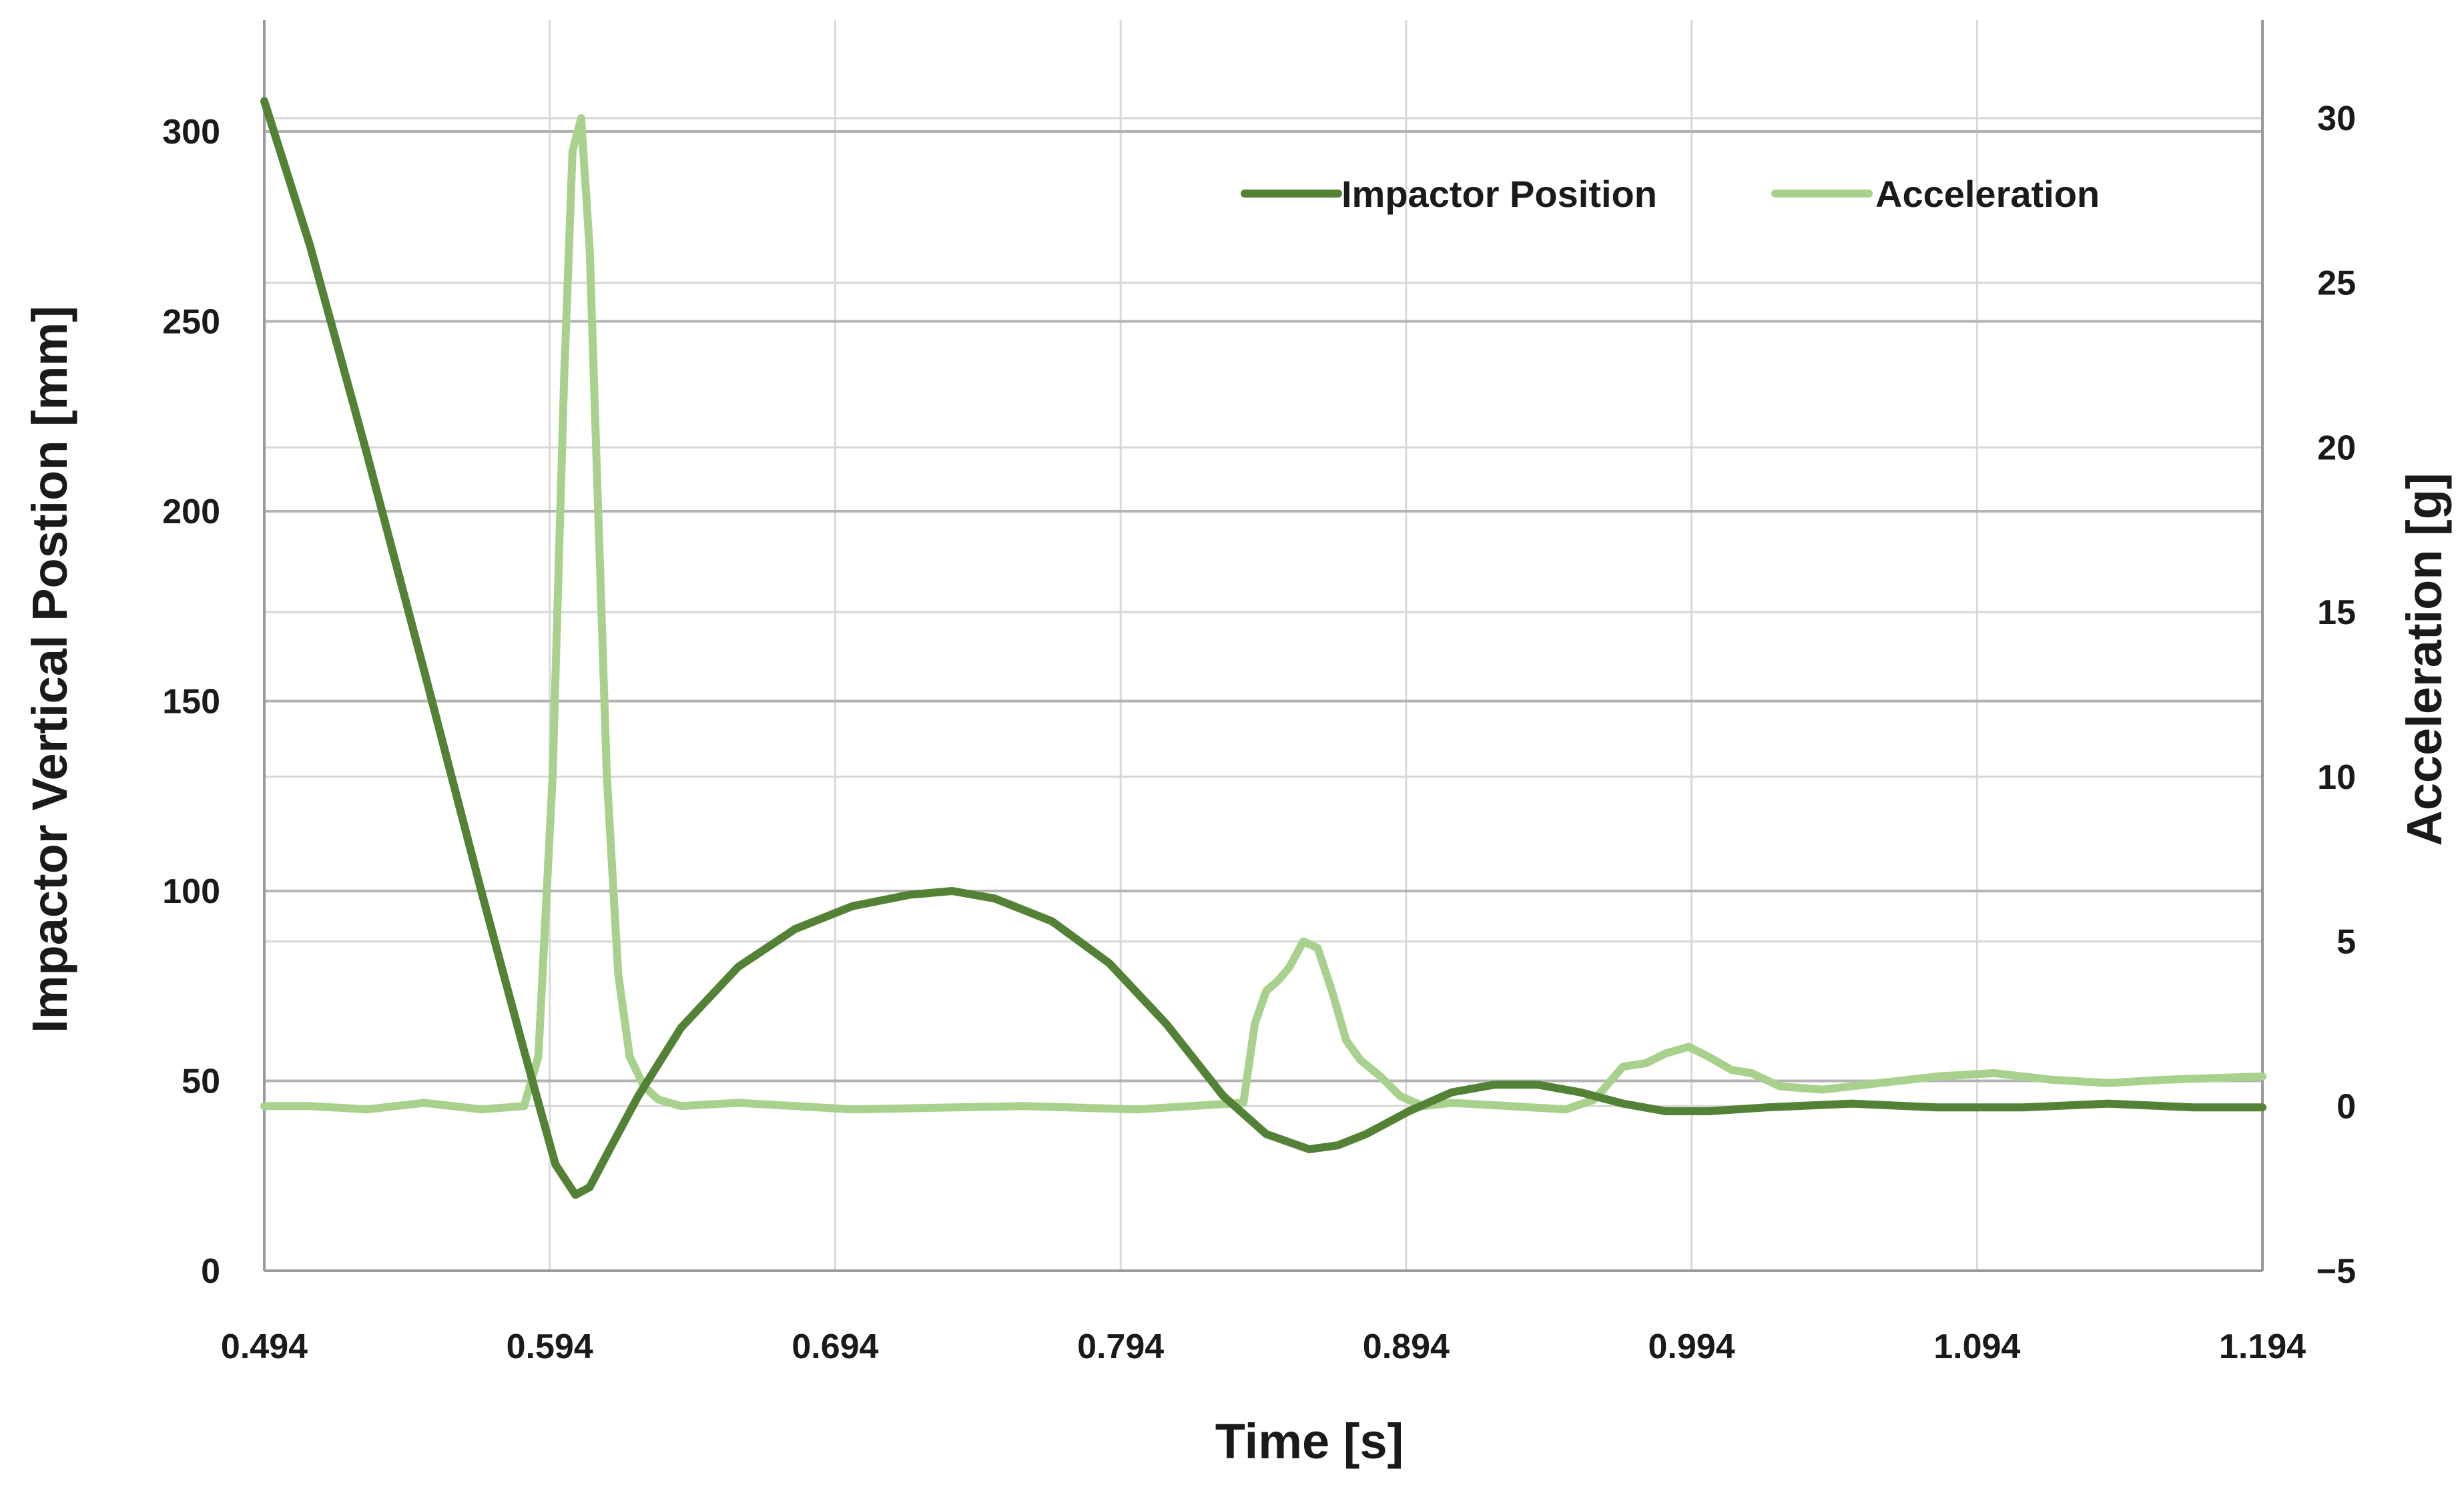  What do you see at coordinates (2347, 1106) in the screenshot?
I see `y2-tick-label: 0` at bounding box center [2347, 1106].